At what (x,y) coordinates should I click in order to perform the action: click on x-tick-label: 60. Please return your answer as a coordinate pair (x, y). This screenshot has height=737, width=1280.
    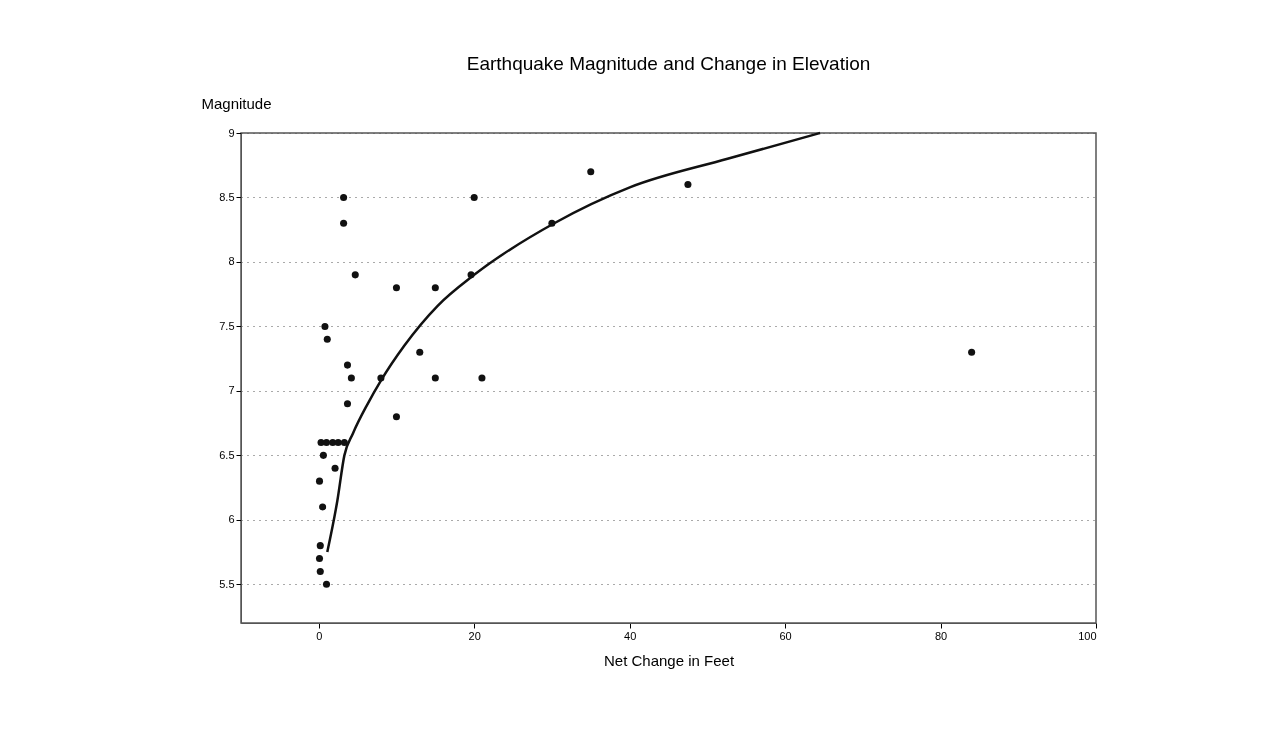
    Looking at the image, I should click on (785, 635).